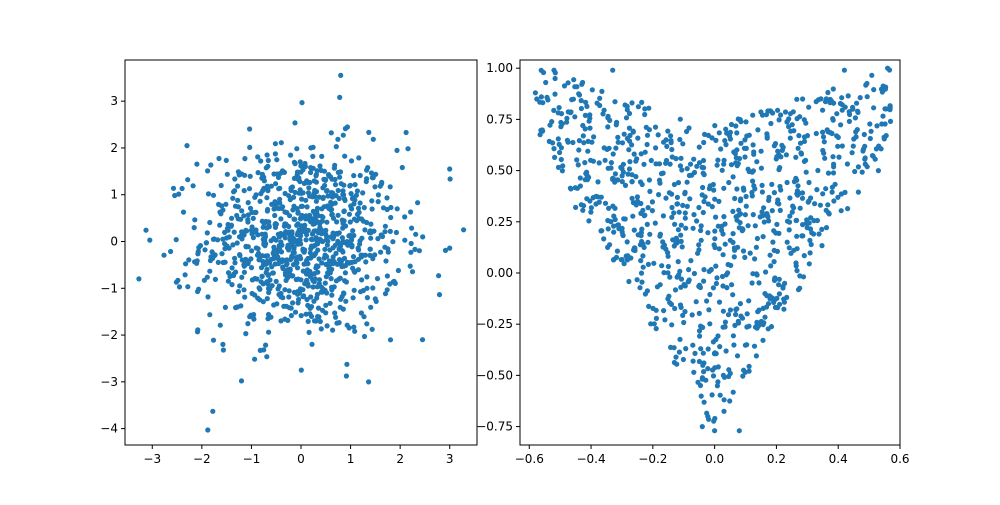 This screenshot has width=1000, height=505. I want to click on y-tick-label: 0.75, so click(499, 119).